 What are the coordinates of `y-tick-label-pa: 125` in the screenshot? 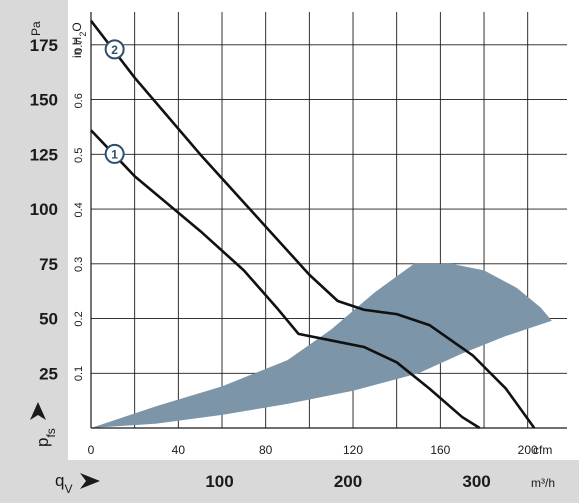 It's located at (44, 154).